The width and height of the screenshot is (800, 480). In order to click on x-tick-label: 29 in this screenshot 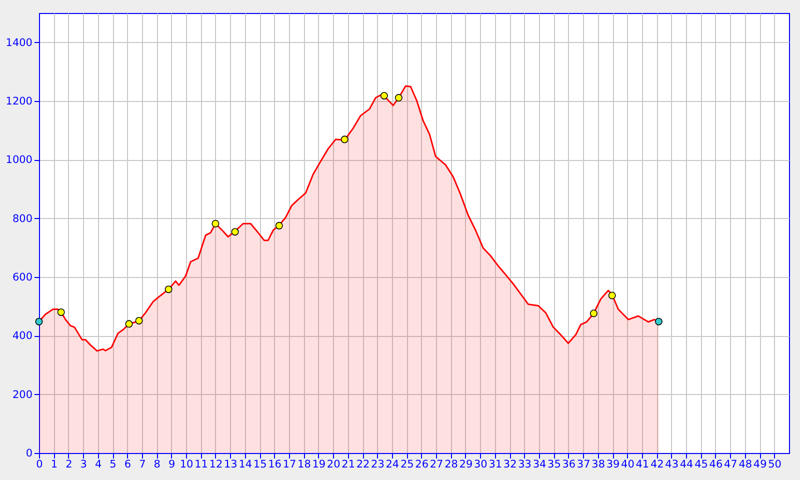, I will do `click(466, 464)`.